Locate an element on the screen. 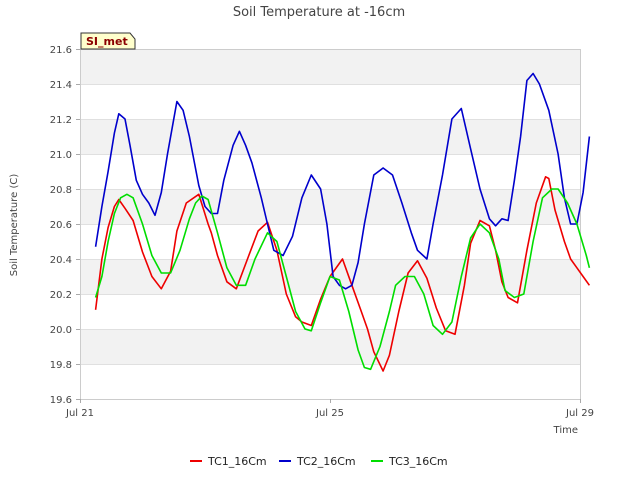 Image resolution: width=640 pixels, height=480 pixels. badge-text: SI_met is located at coordinates (107, 41).